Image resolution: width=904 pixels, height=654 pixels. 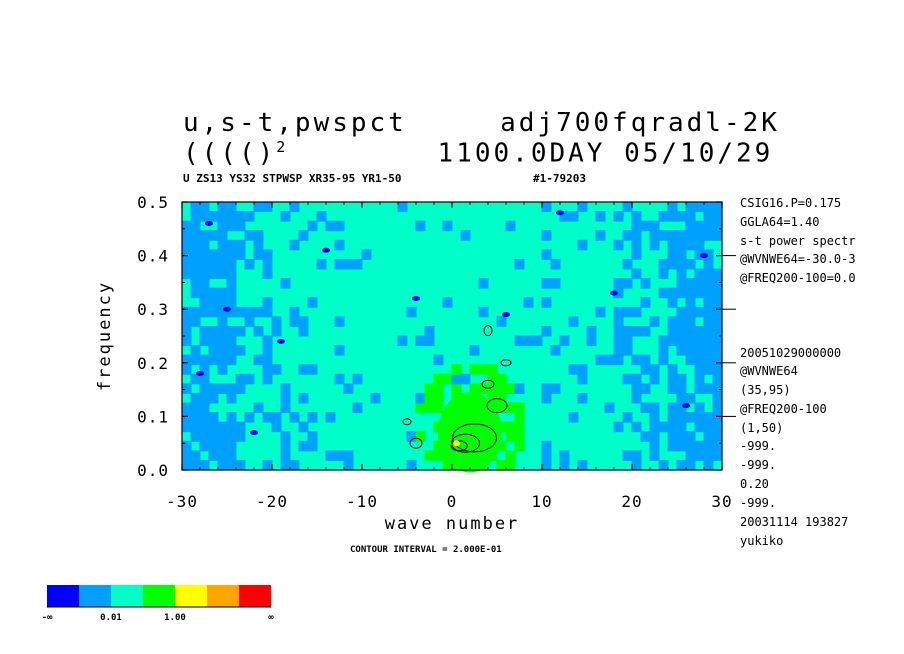 What do you see at coordinates (541, 501) in the screenshot?
I see `x-tick-label: 10` at bounding box center [541, 501].